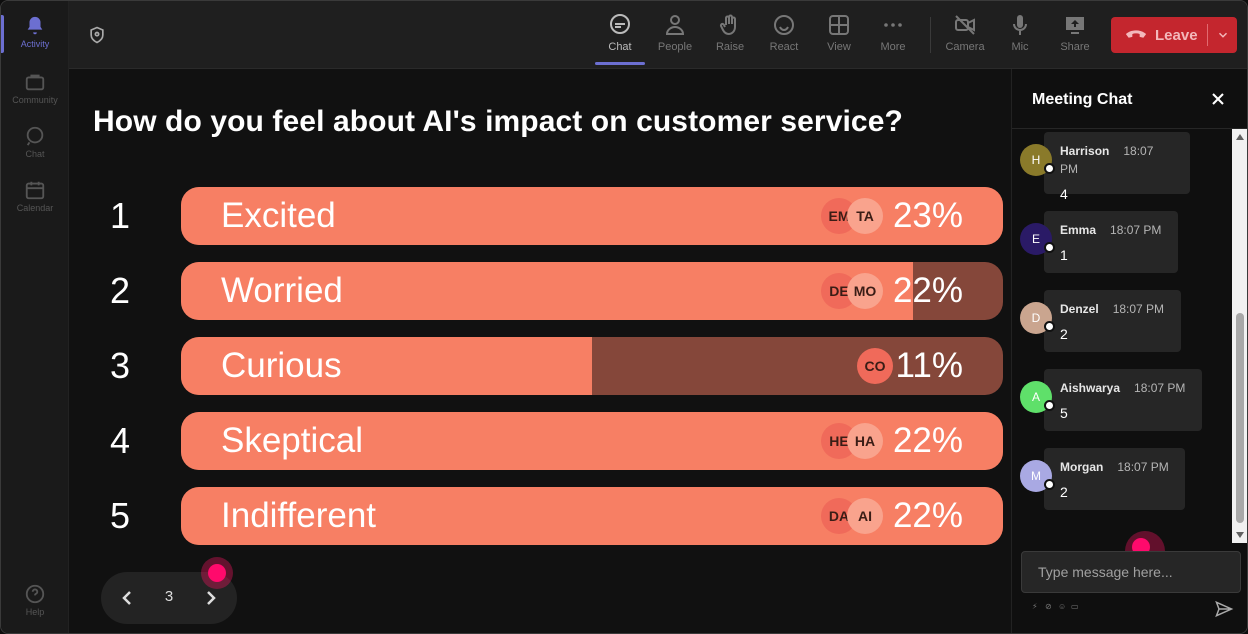  What do you see at coordinates (1020, 25) in the screenshot?
I see `mic-icon` at bounding box center [1020, 25].